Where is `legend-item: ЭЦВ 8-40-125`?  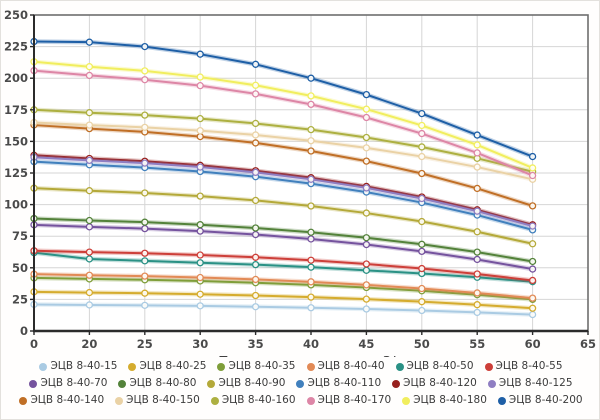 legend-item: ЭЦВ 8-40-125 is located at coordinates (530, 383).